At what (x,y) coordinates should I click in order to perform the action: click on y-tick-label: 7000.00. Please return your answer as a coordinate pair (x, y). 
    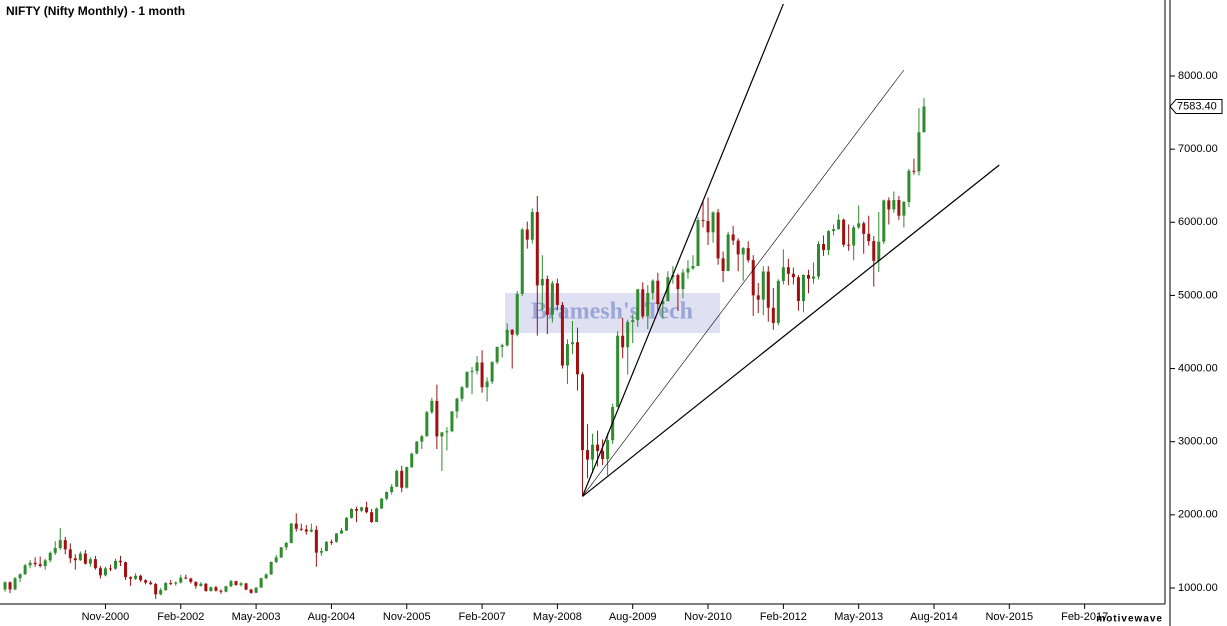
    Looking at the image, I should click on (1198, 149).